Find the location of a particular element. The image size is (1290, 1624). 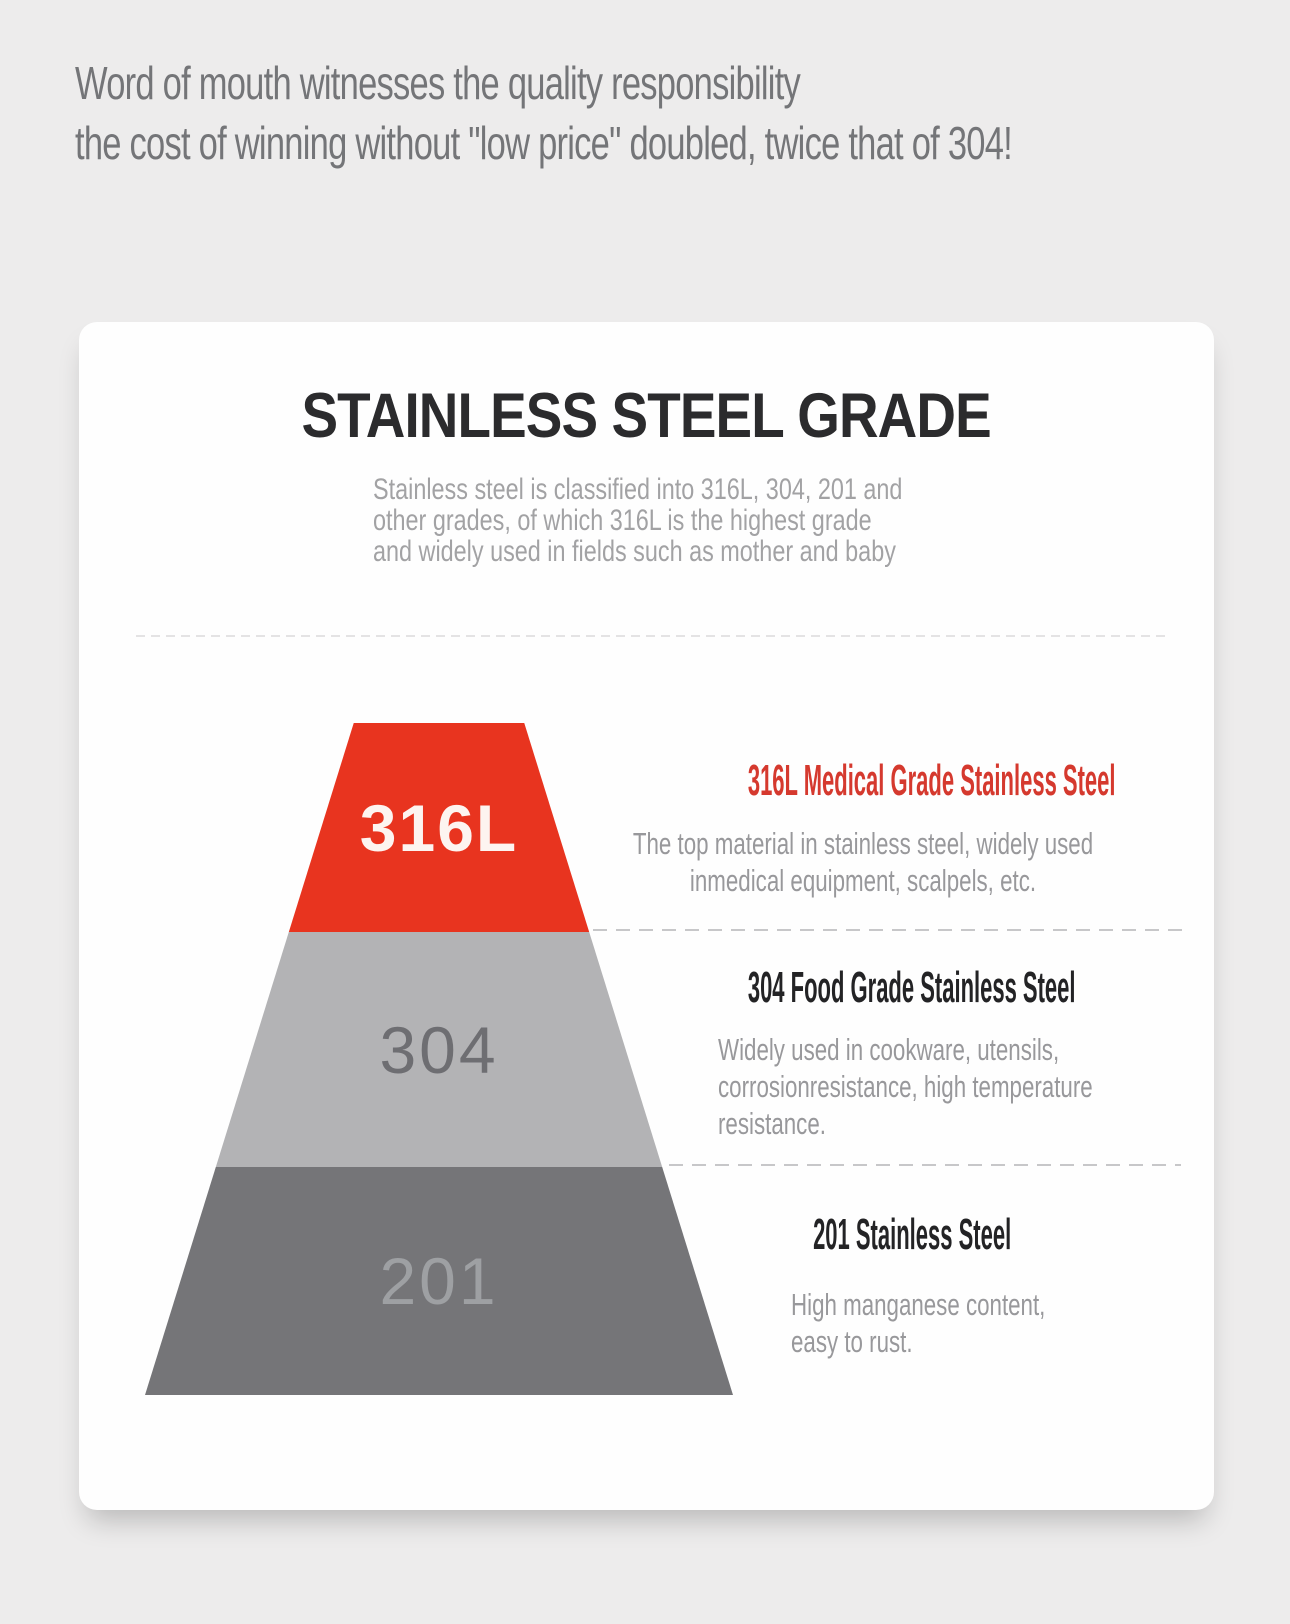

section-316l-heading: 316L Medical Grade Stainless Steel is located at coordinates (932, 781).